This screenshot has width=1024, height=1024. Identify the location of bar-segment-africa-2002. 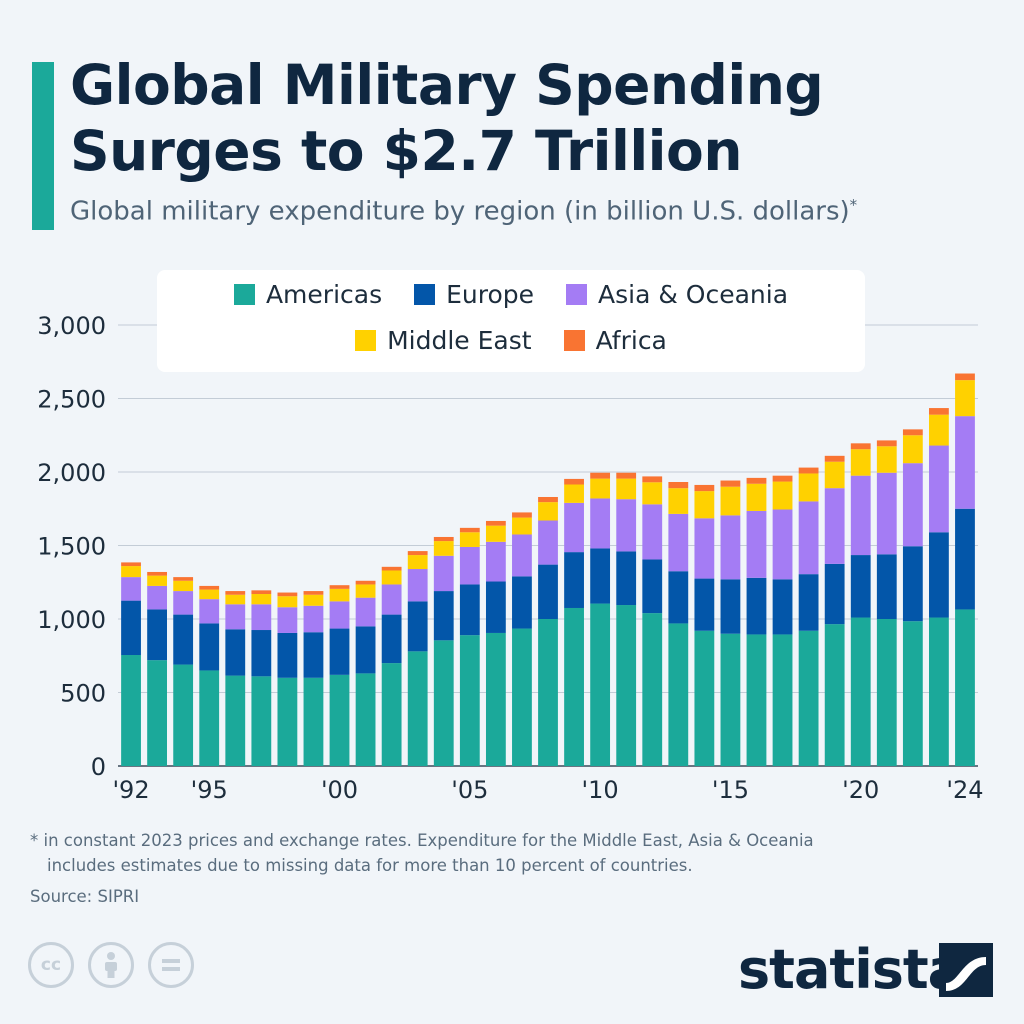
(391, 568).